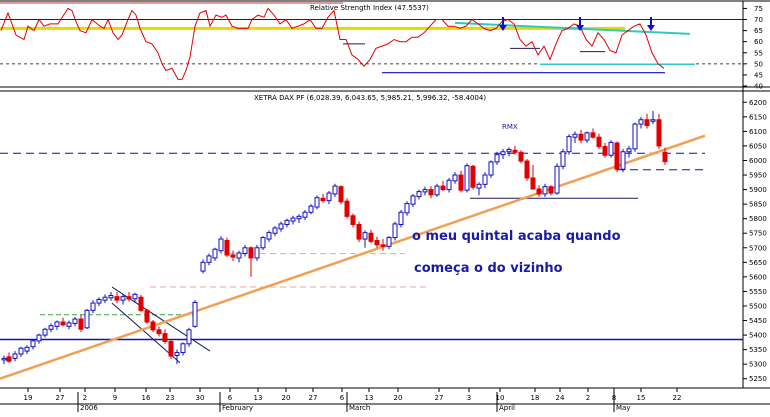 The image size is (770, 417). Describe the element at coordinates (237, 408) in the screenshot. I see `month-label: February` at that location.